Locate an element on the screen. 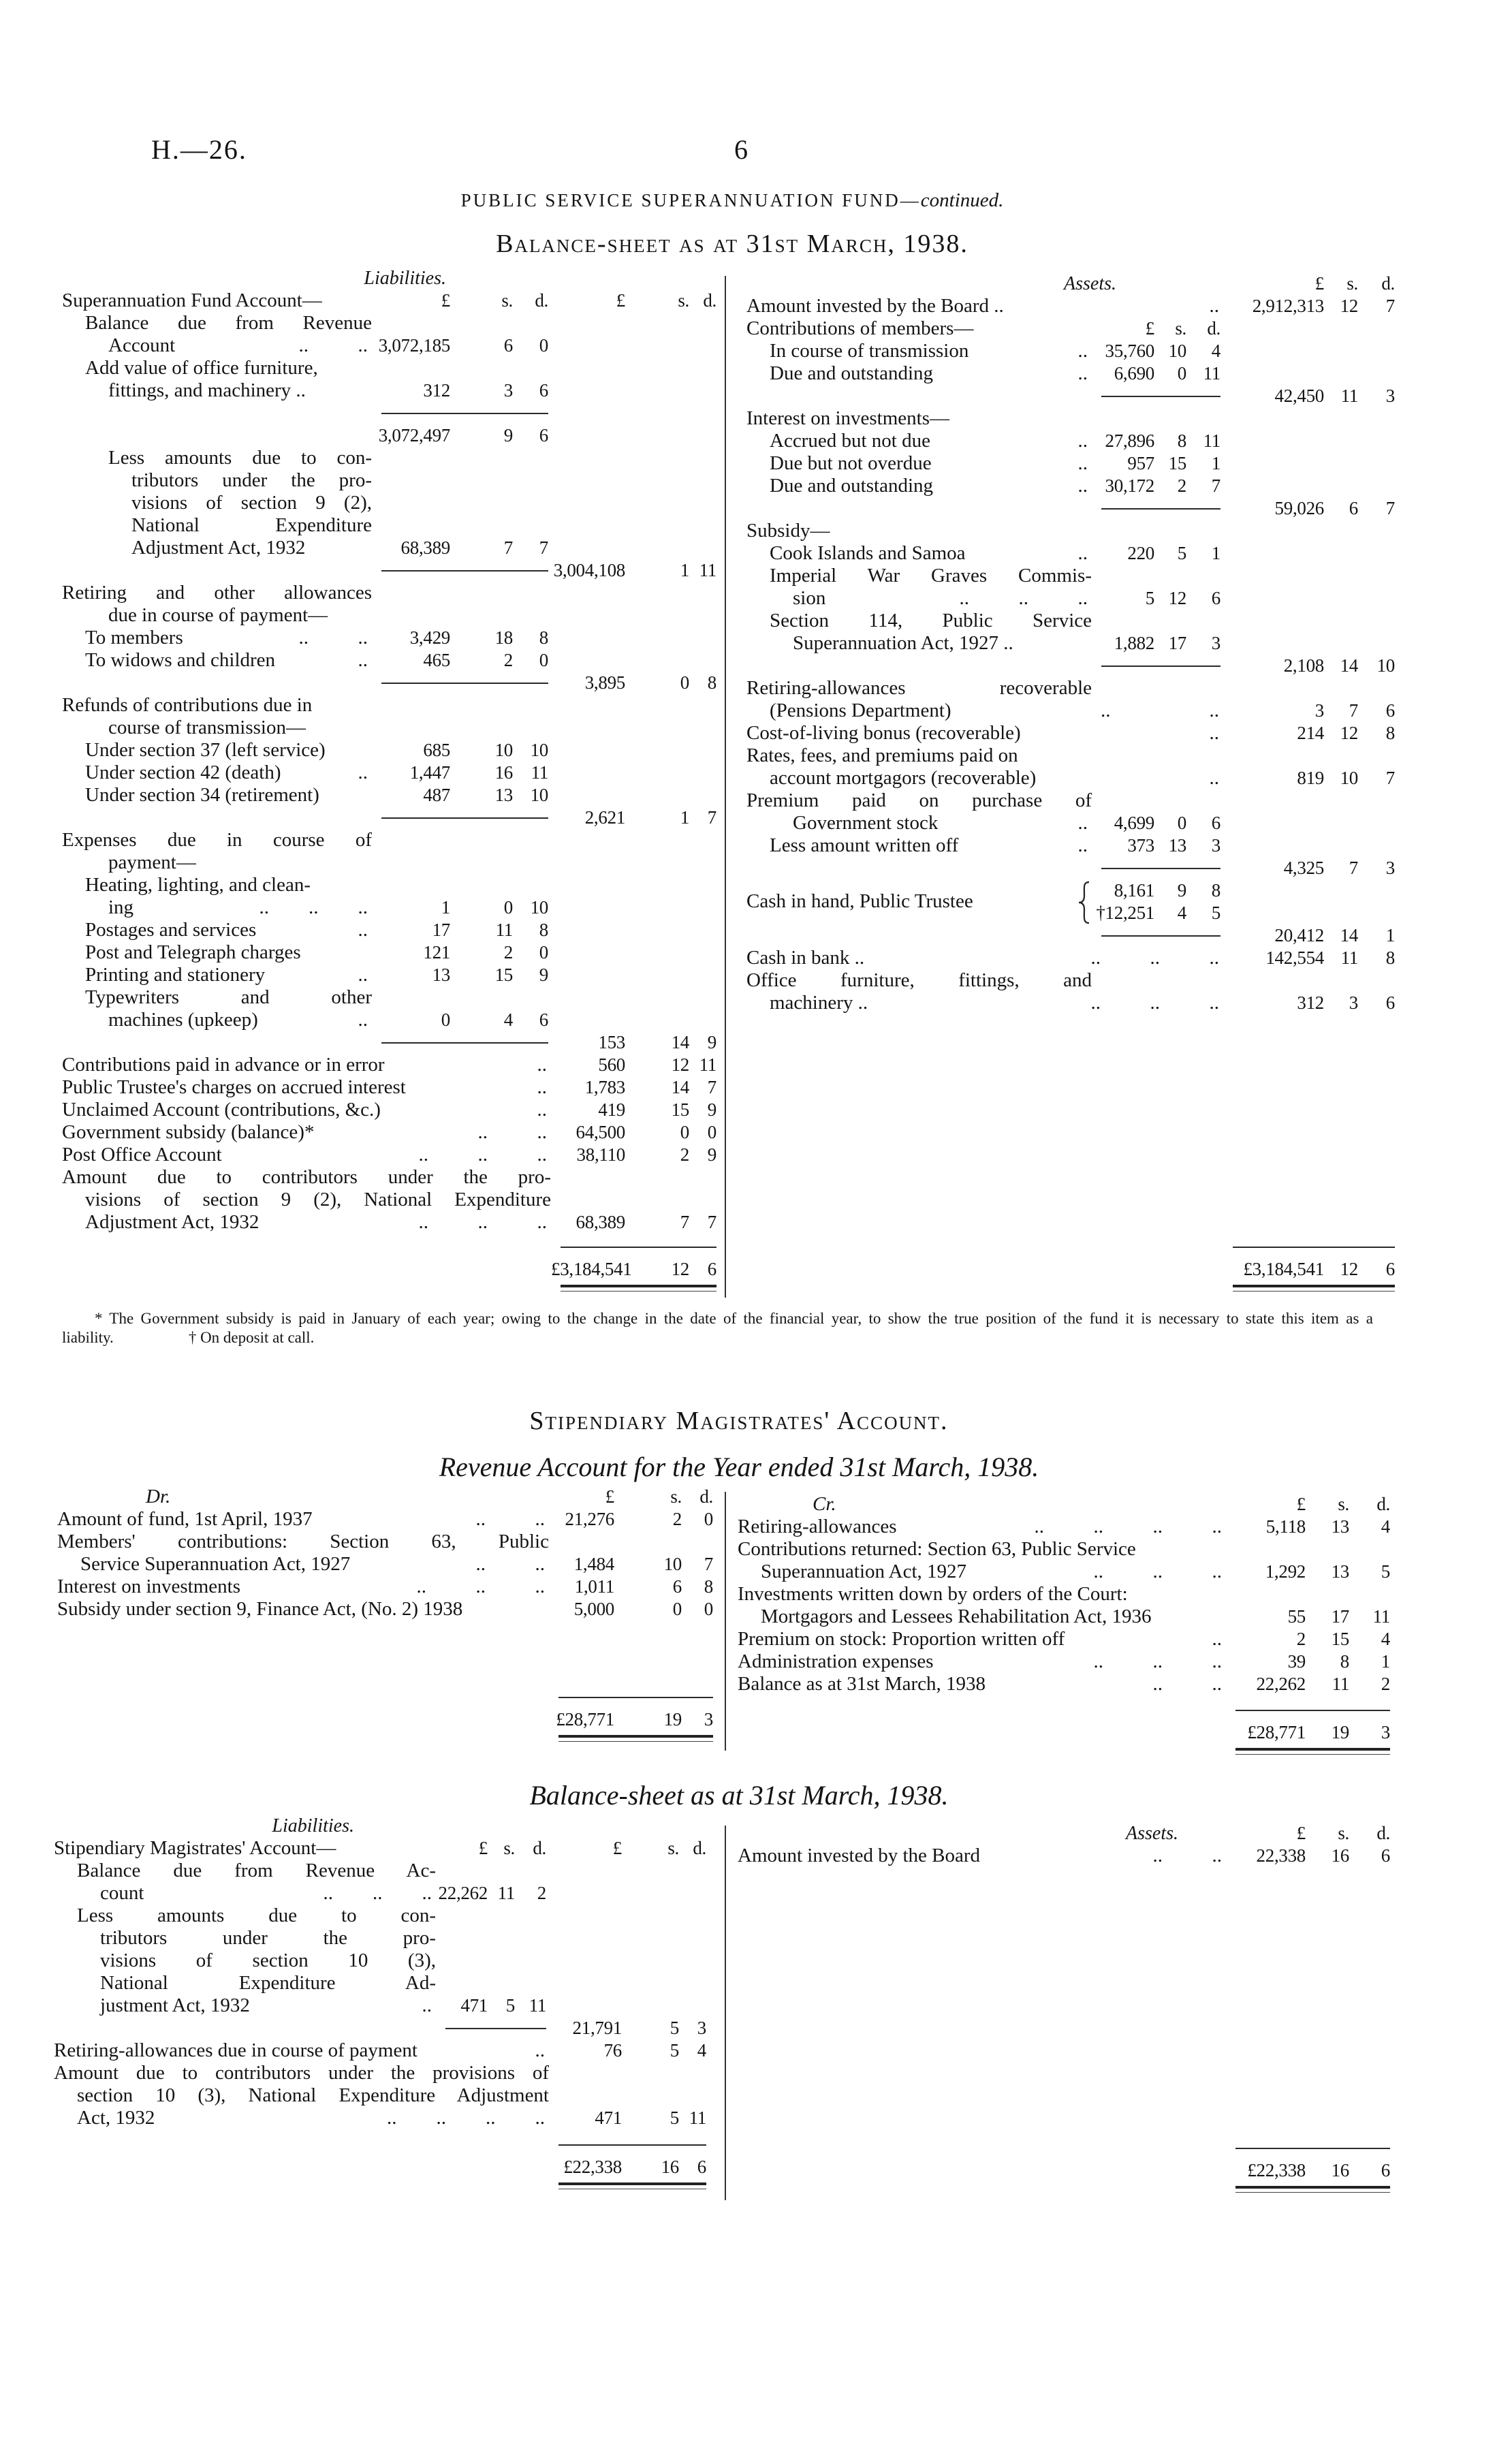 Image resolution: width=1512 pixels, height=2457 pixels. revenue-credit-total: £28,771 19 3 is located at coordinates (1065, 1733).